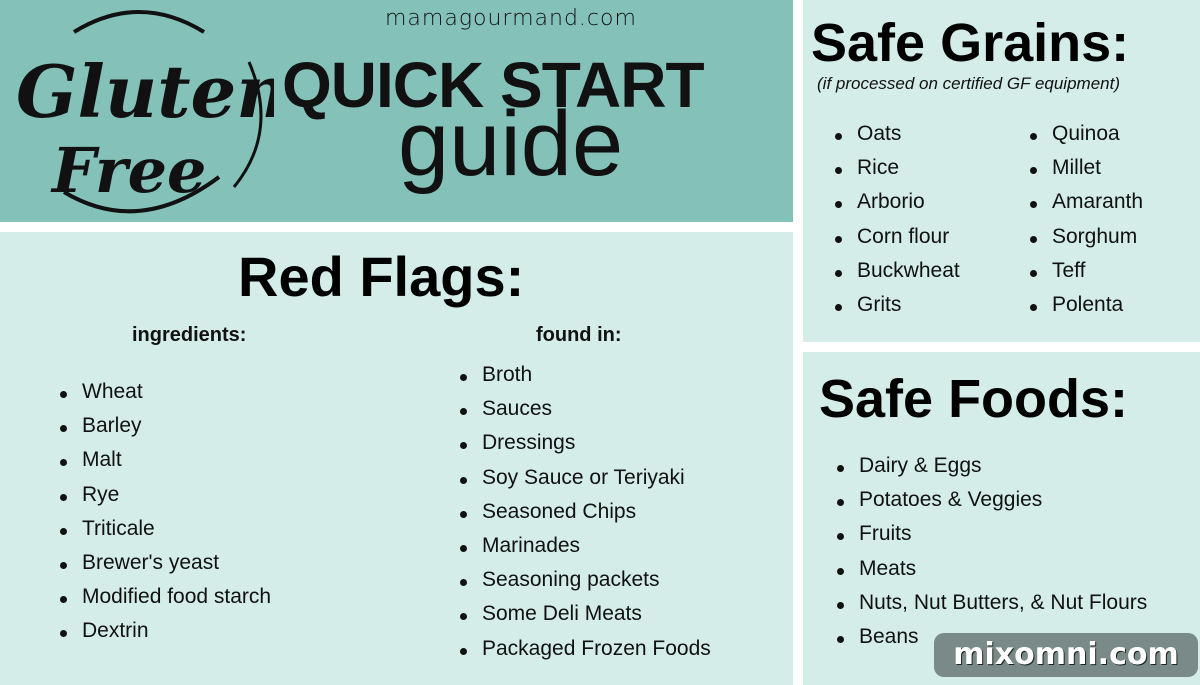  I want to click on list-item: Rye, so click(164, 500).